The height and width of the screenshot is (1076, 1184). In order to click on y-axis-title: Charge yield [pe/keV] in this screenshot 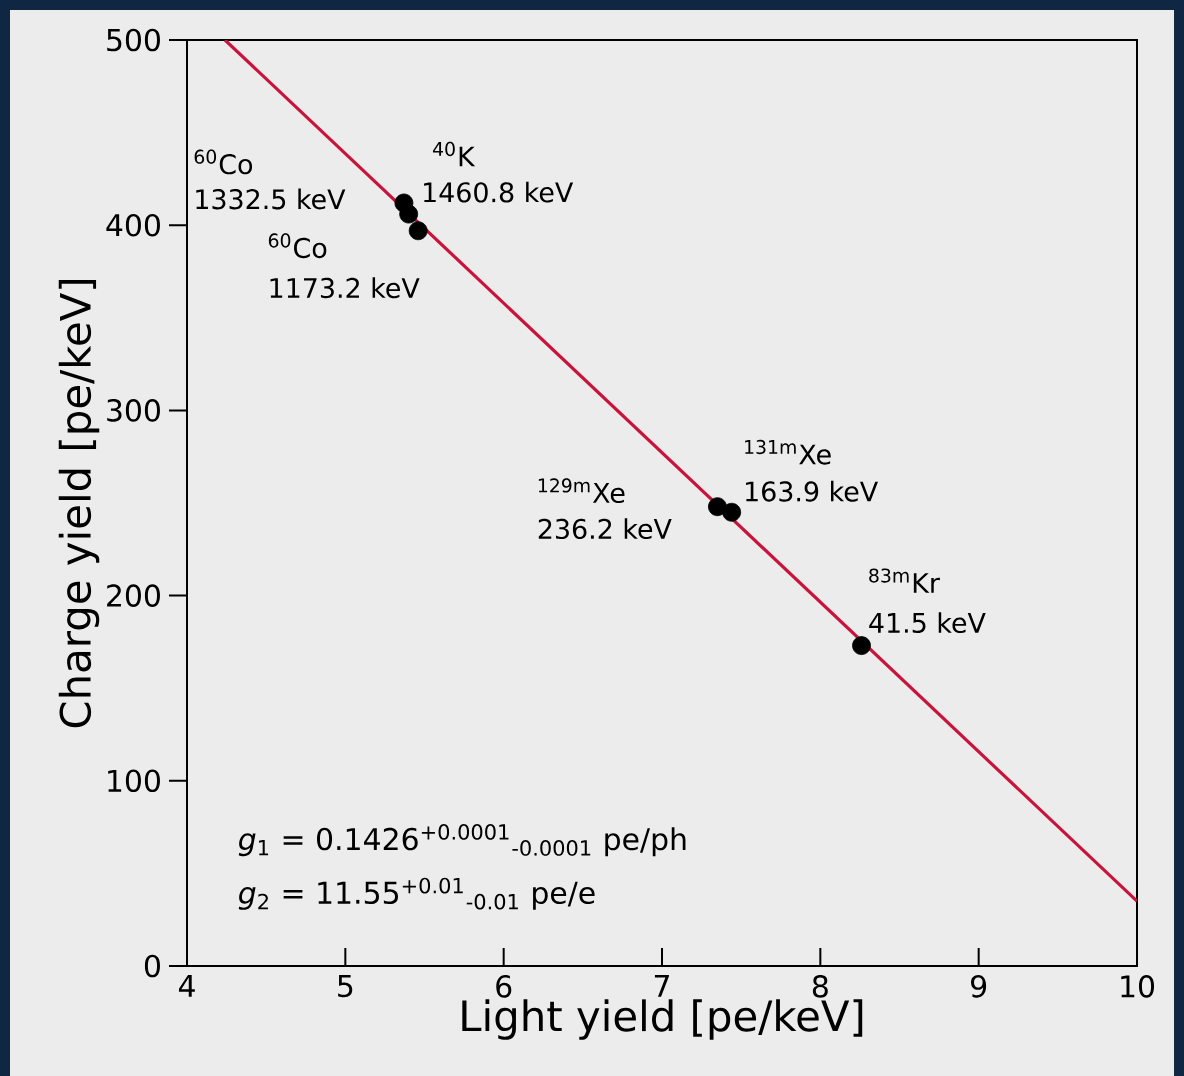, I will do `click(79, 503)`.